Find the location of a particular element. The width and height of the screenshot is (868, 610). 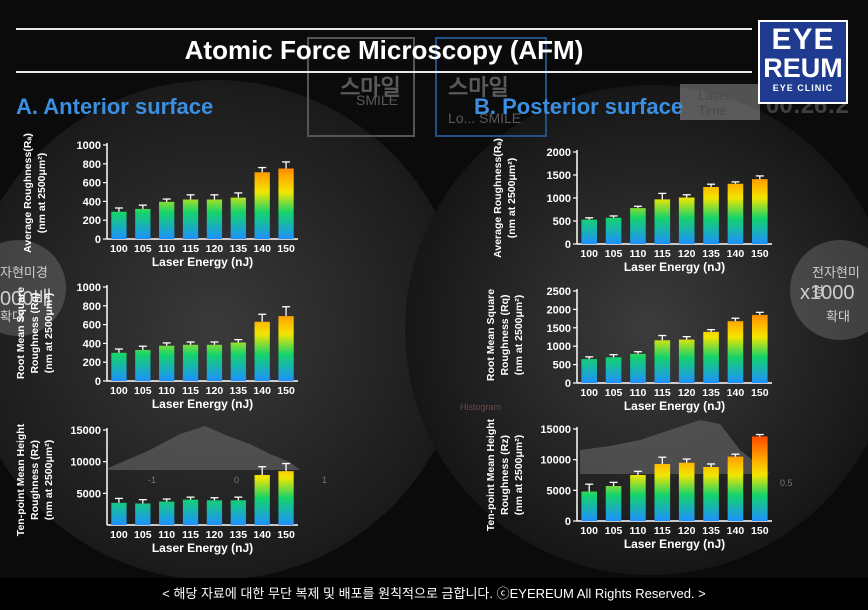

eyereum-logo: EYE REUM EYE CLINIC is located at coordinates (803, 62).